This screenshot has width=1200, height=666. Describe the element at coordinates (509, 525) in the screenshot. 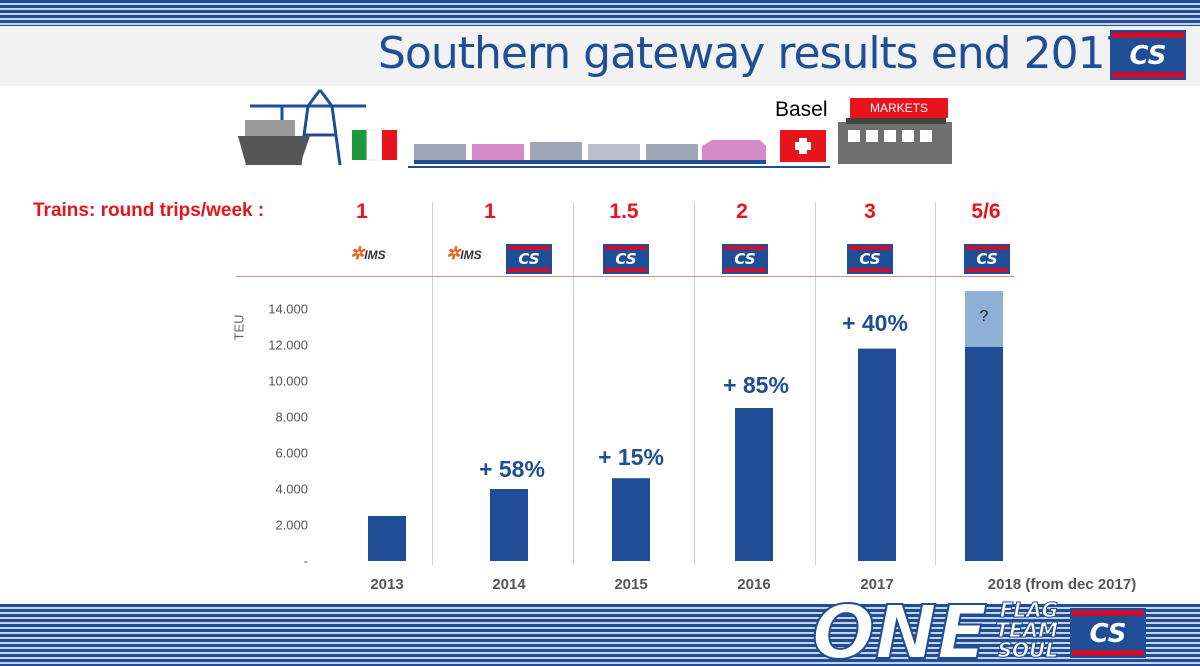

I see `bar-2014` at that location.